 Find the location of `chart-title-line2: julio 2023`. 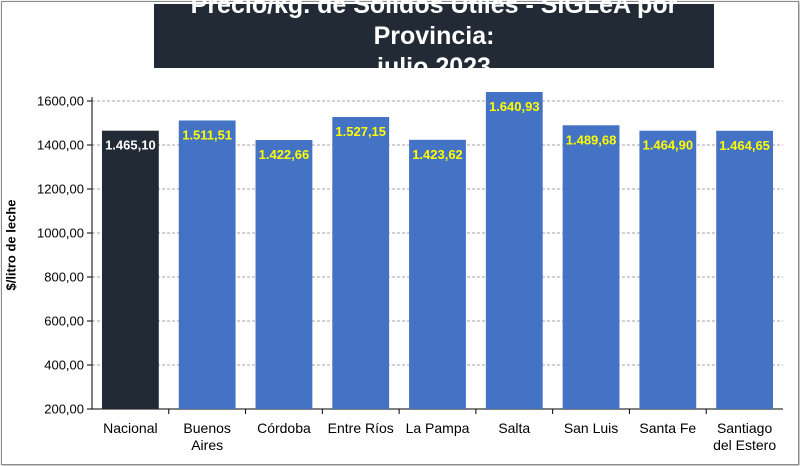

chart-title-line2: julio 2023 is located at coordinates (434, 66).